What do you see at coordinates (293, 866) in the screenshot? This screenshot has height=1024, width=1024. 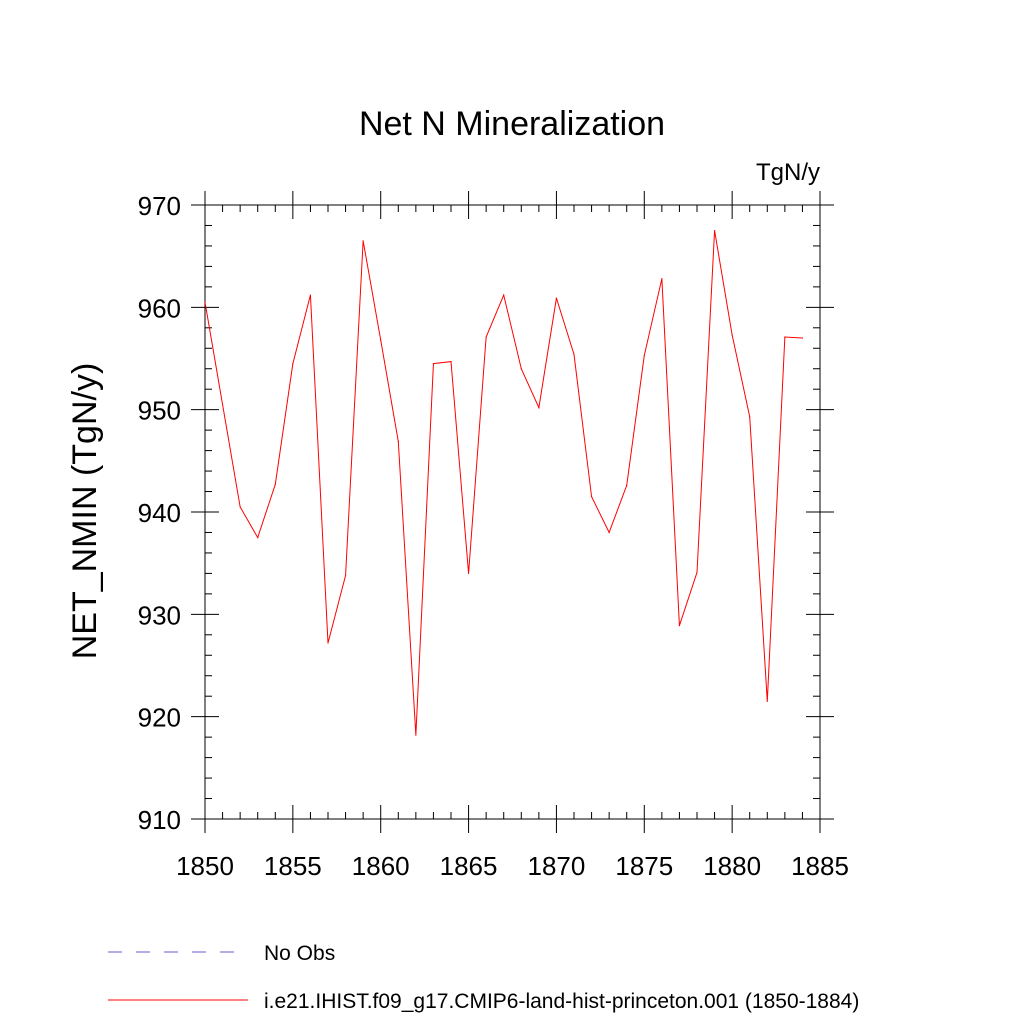 I see `x-tick-label: 1855` at bounding box center [293, 866].